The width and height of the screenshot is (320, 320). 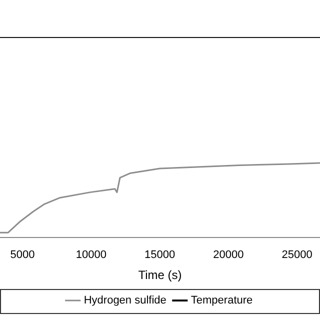 I want to click on legend-label: Hydrogen sulfide, so click(x=125, y=300).